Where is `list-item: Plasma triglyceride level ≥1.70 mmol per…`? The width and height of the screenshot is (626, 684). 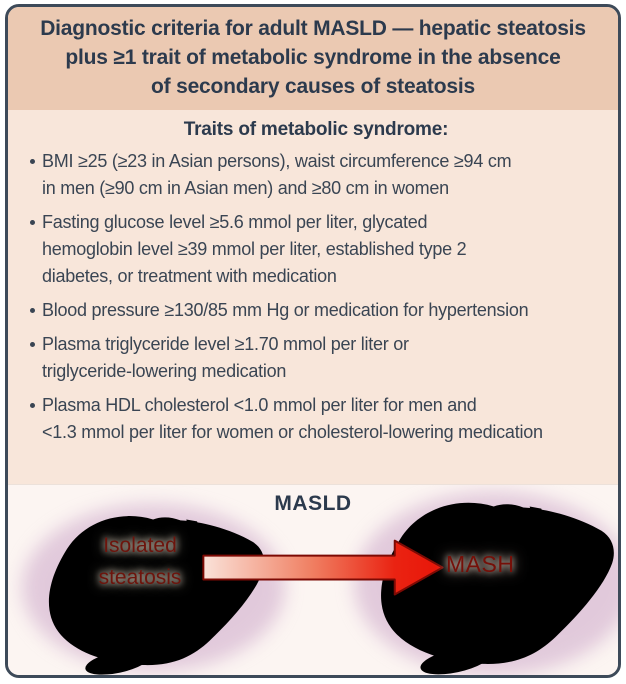 list-item: Plasma triglyceride level ≥1.70 mmol per… is located at coordinates (316, 358).